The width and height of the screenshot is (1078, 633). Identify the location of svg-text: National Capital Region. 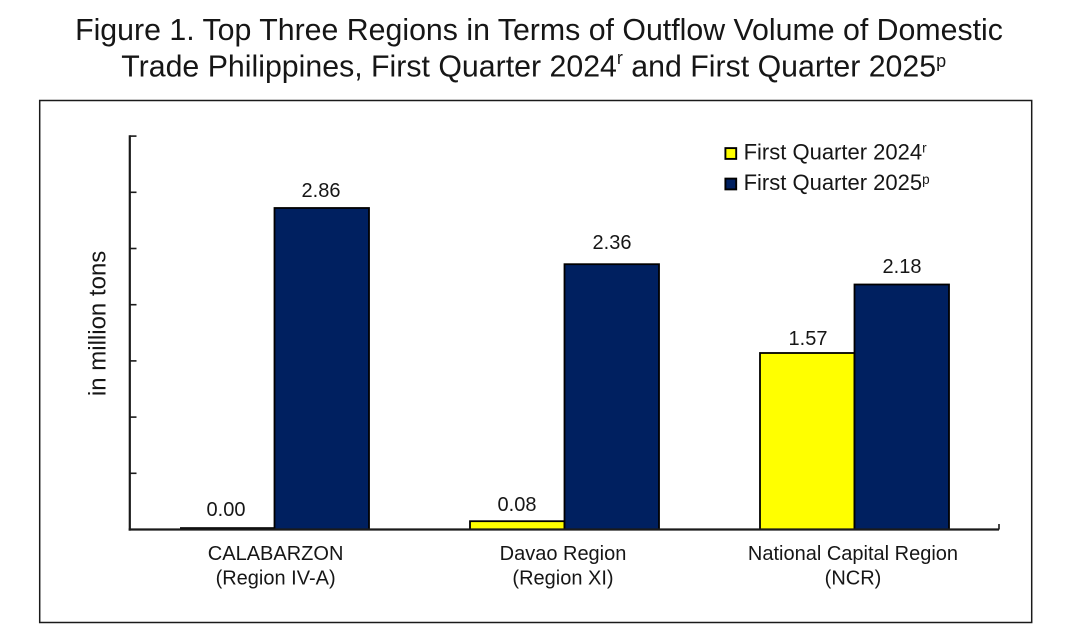
(853, 554).